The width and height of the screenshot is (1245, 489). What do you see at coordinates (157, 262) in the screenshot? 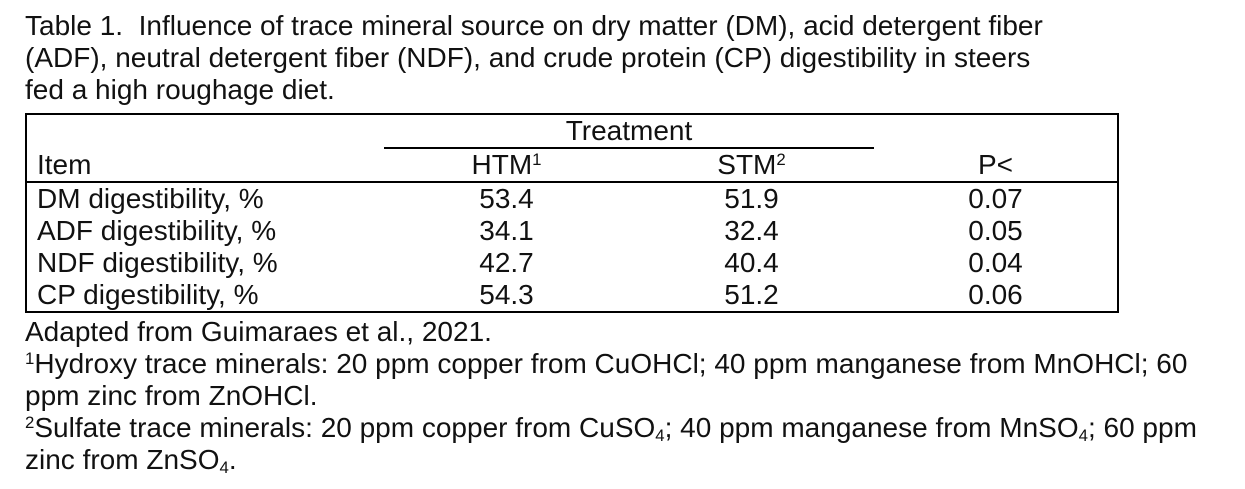
I see `cell-item: NDF digestibility, %` at bounding box center [157, 262].